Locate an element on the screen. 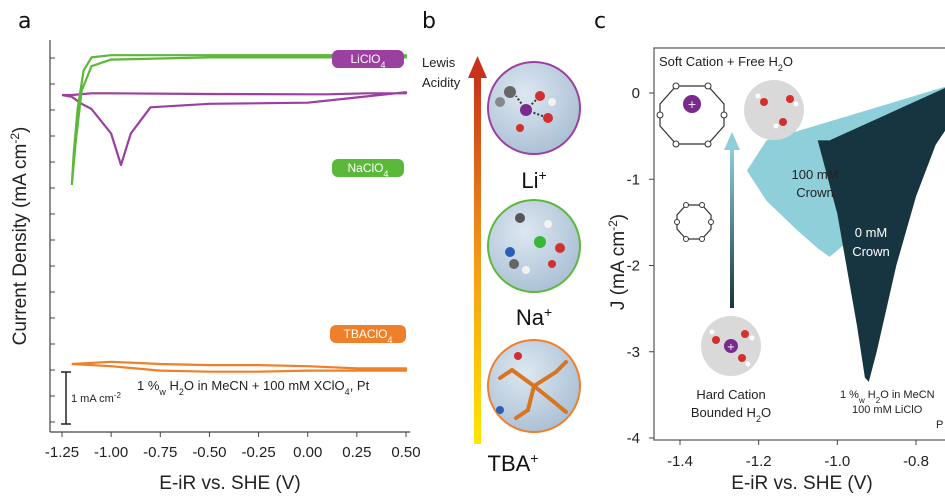  x-tick-label: -0.8 is located at coordinates (916, 461).